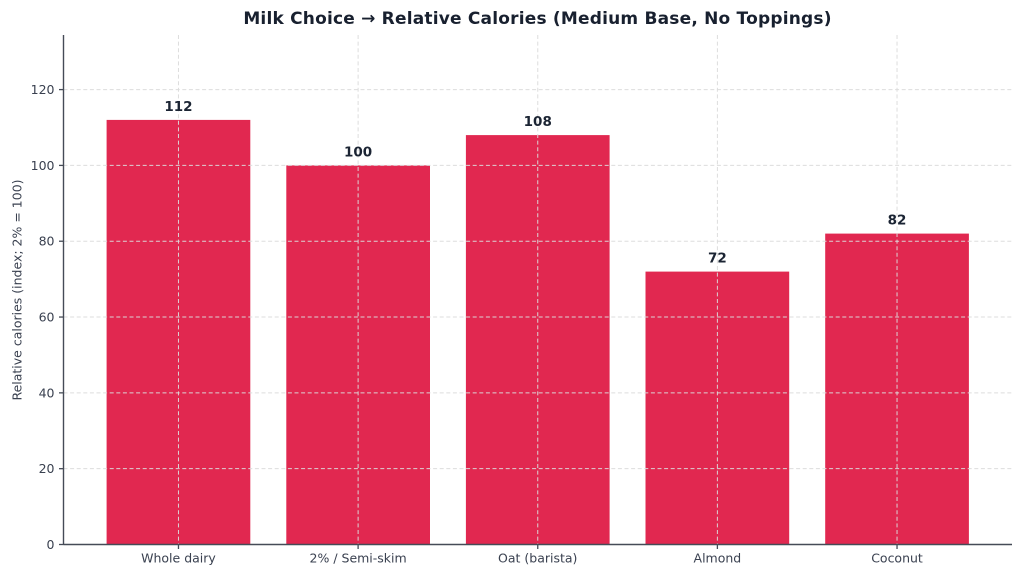  What do you see at coordinates (538, 122) in the screenshot?
I see `bar-value-label: 108` at bounding box center [538, 122].